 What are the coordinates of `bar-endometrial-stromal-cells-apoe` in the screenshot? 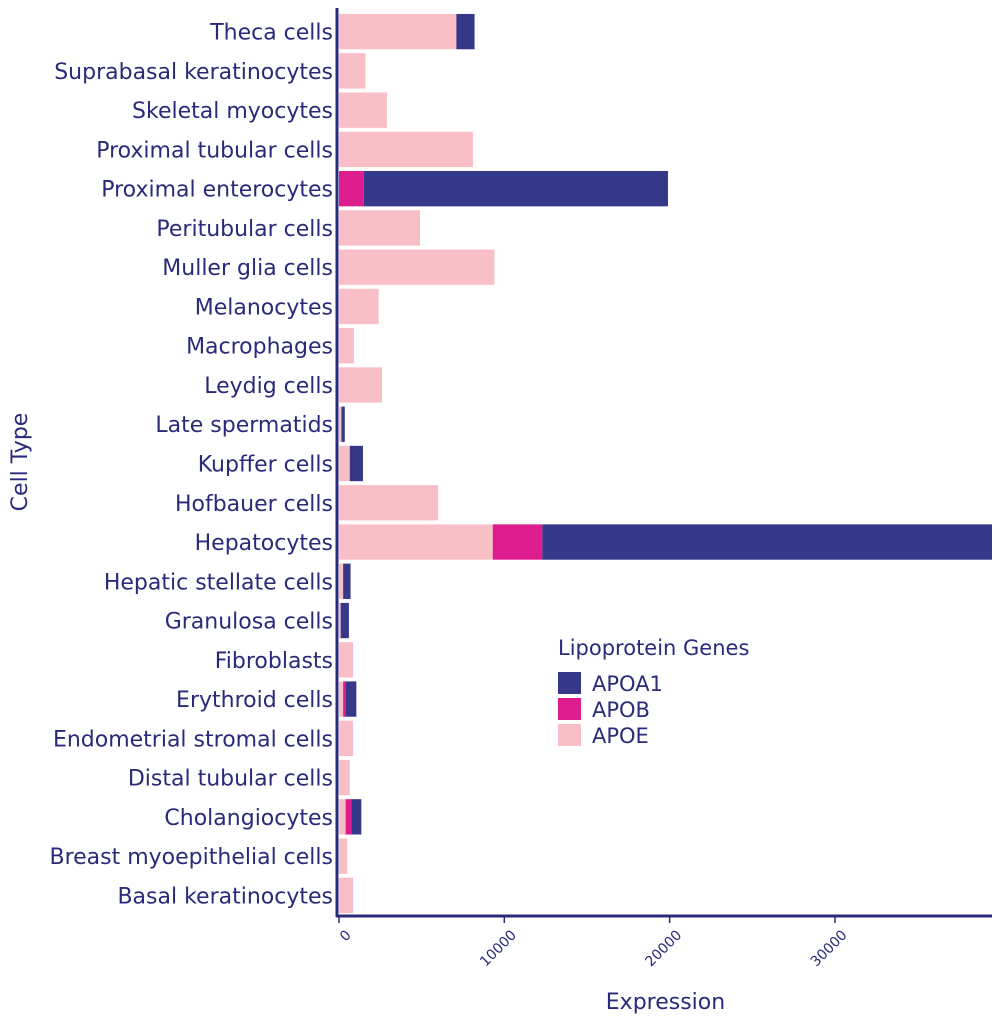 It's located at (346, 738).